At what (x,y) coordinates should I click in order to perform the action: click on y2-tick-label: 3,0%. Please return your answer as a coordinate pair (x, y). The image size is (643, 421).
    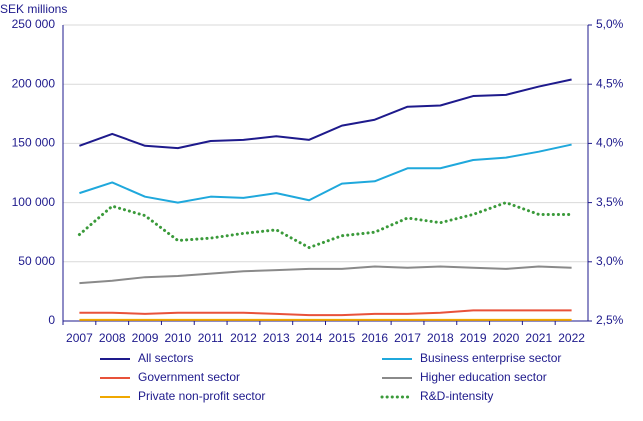
    Looking at the image, I should click on (610, 261).